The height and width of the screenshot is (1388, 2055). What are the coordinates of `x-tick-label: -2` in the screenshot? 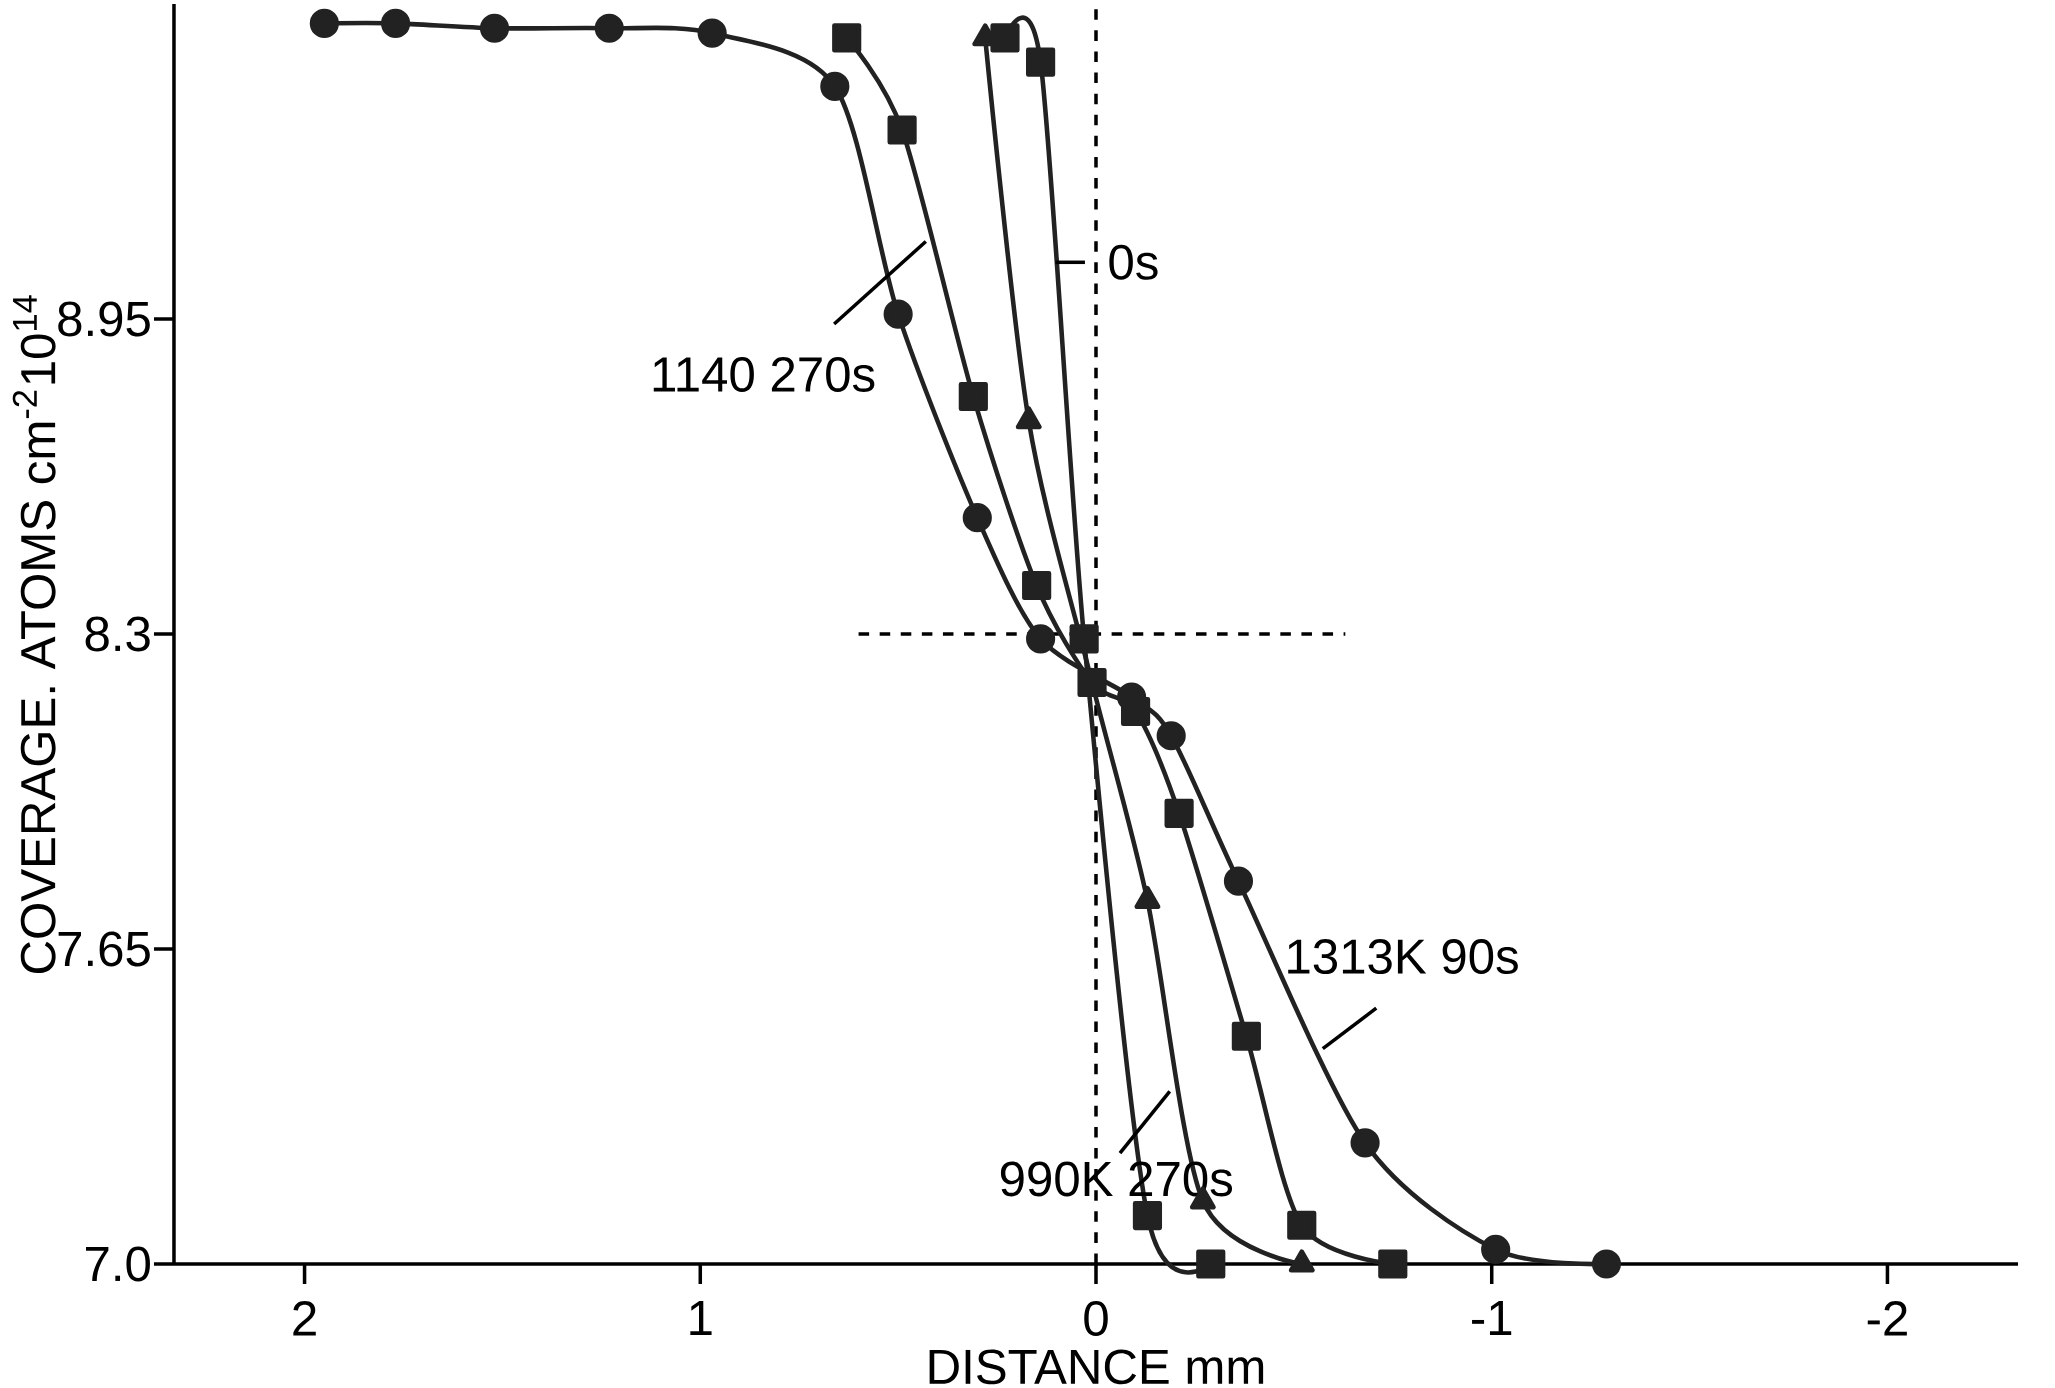 It's located at (1887, 1318).